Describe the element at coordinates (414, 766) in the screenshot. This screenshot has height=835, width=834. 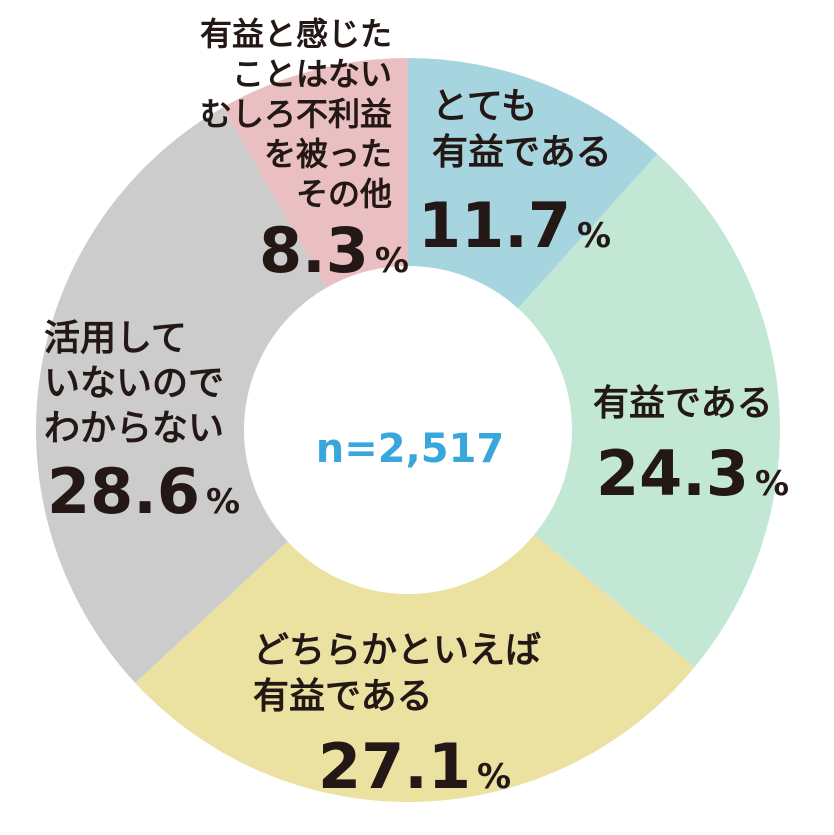
I see `slice-2-value: 27.1%` at that location.